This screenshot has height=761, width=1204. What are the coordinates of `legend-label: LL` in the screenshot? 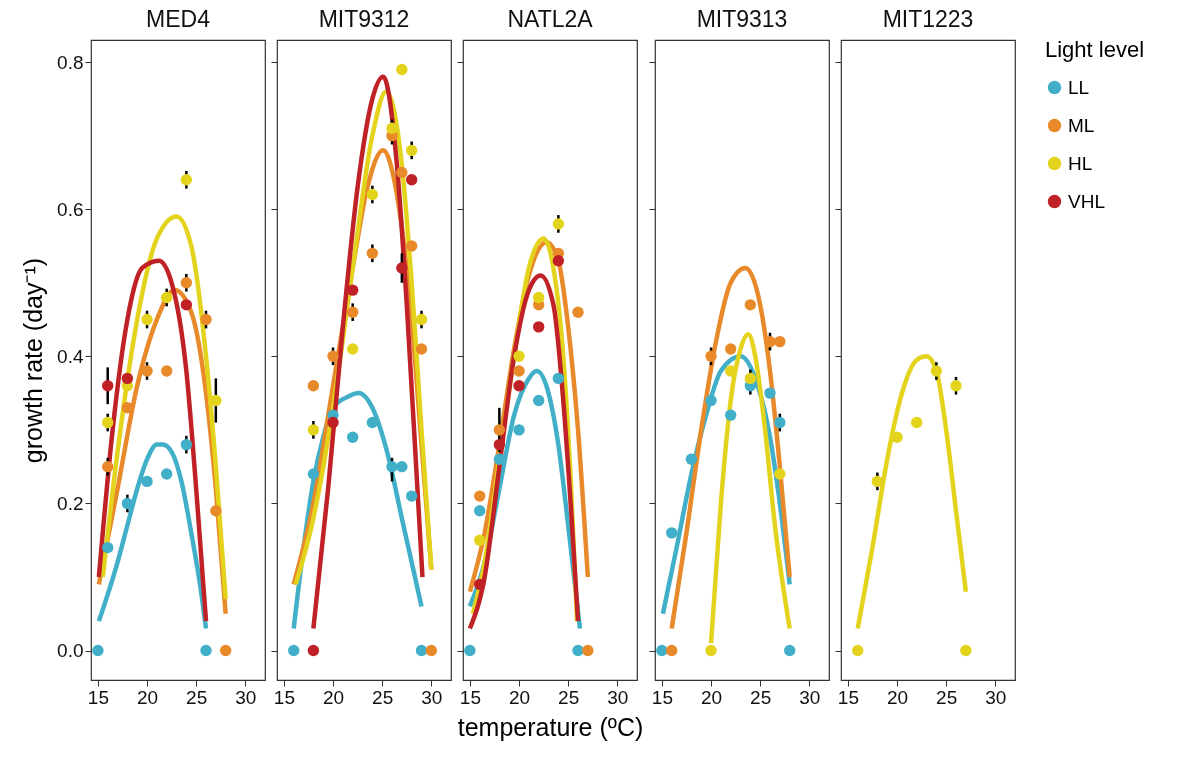 It's located at (1079, 87).